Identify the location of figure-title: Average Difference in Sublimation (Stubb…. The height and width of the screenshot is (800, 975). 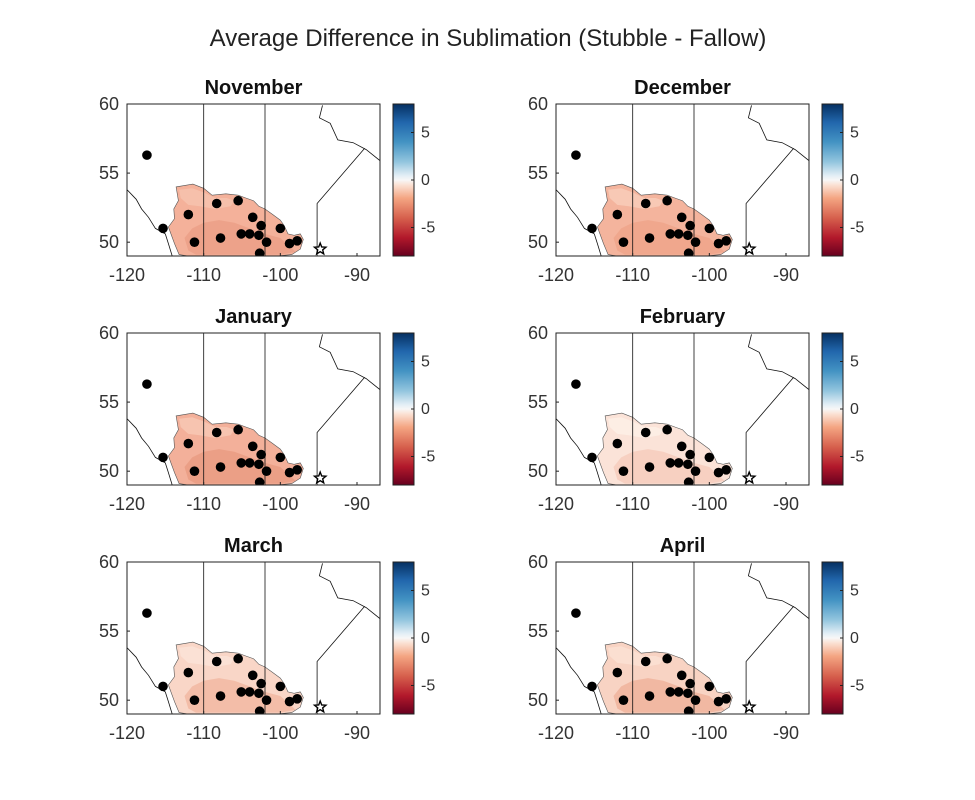
(488, 38).